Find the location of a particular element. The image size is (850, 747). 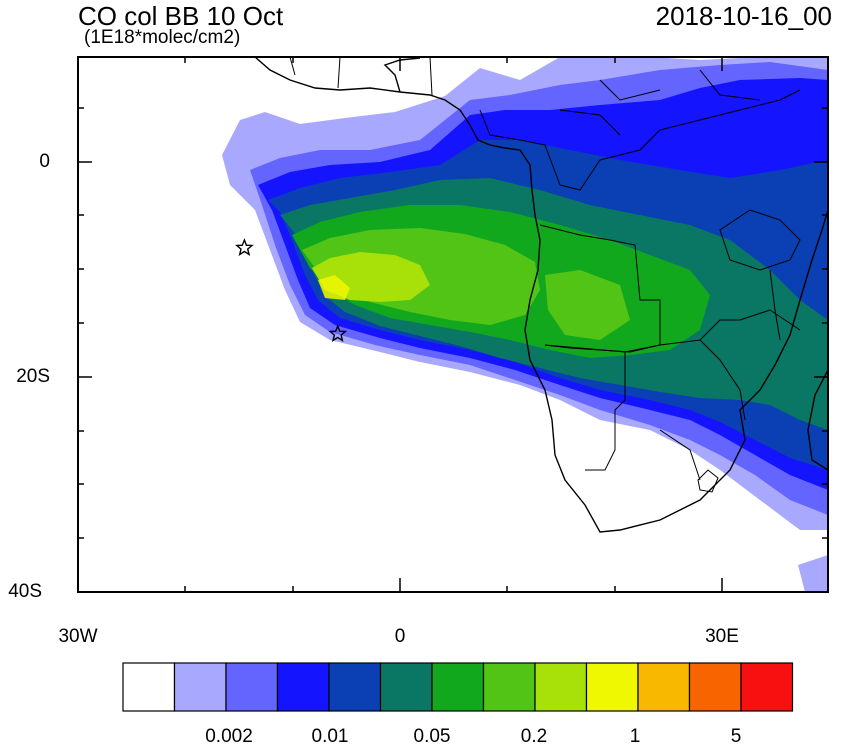

lon-label-0: 0 is located at coordinates (400, 636).